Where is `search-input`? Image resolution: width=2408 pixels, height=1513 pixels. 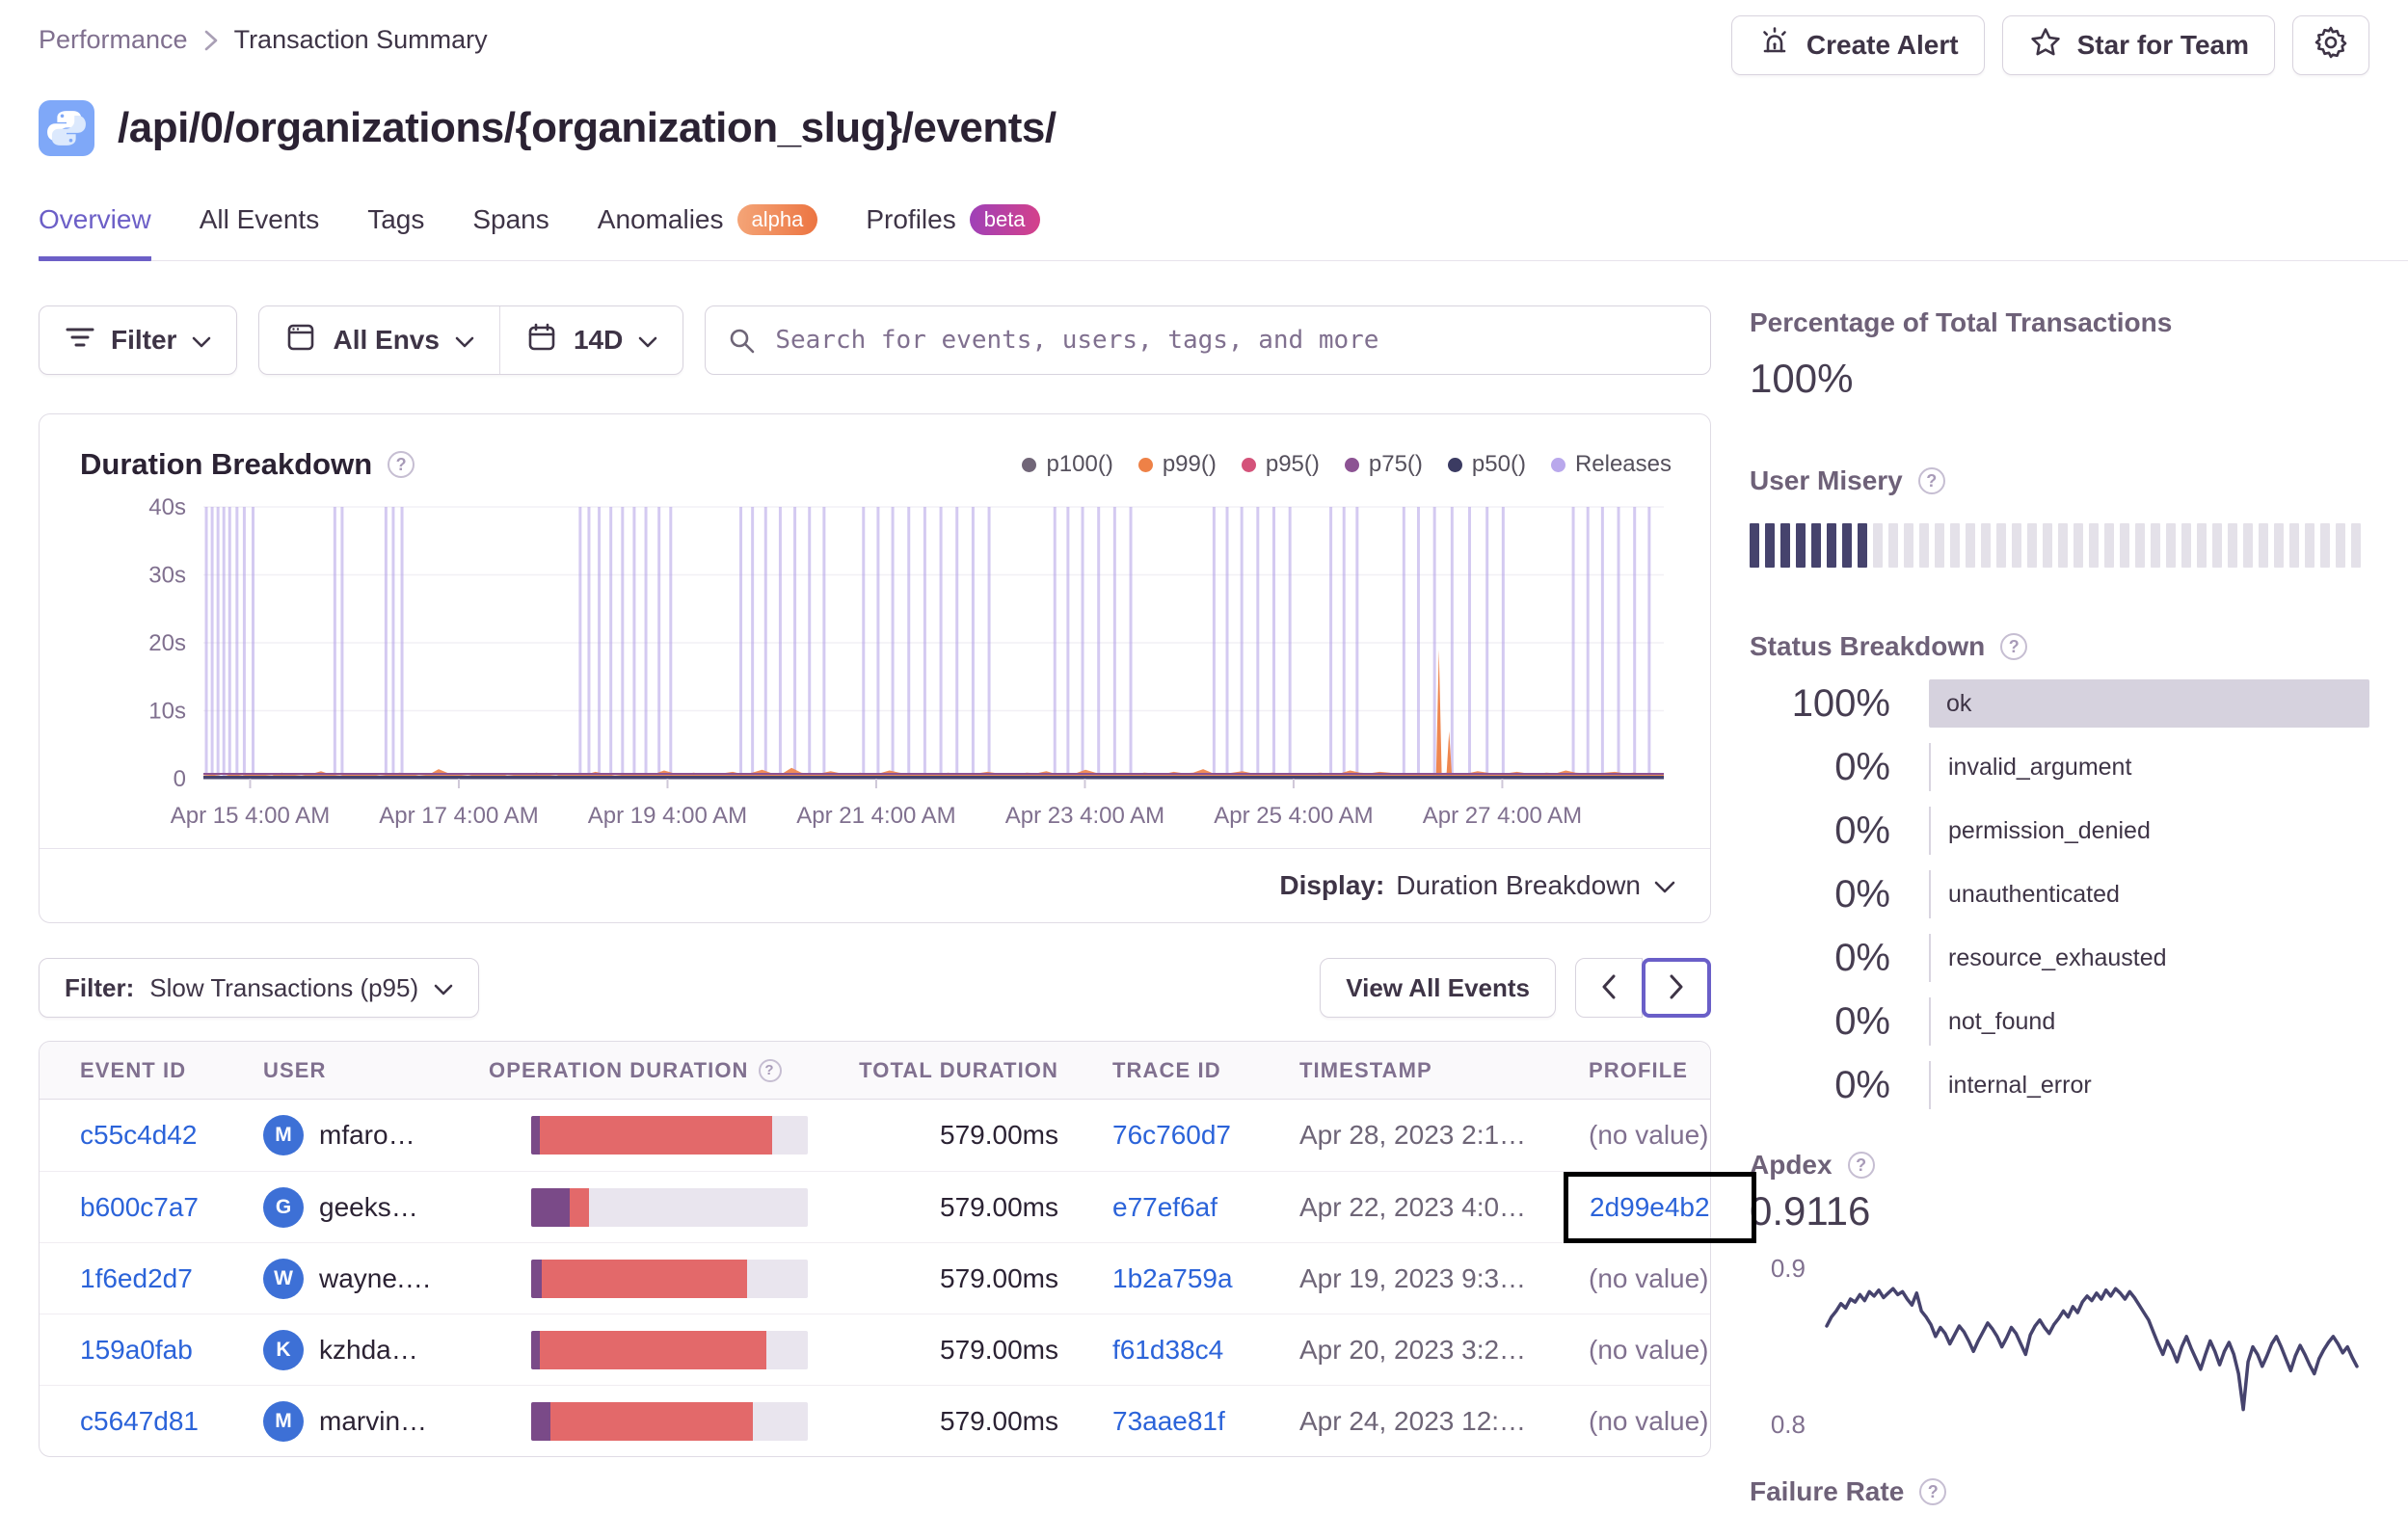
search-input is located at coordinates (1208, 340).